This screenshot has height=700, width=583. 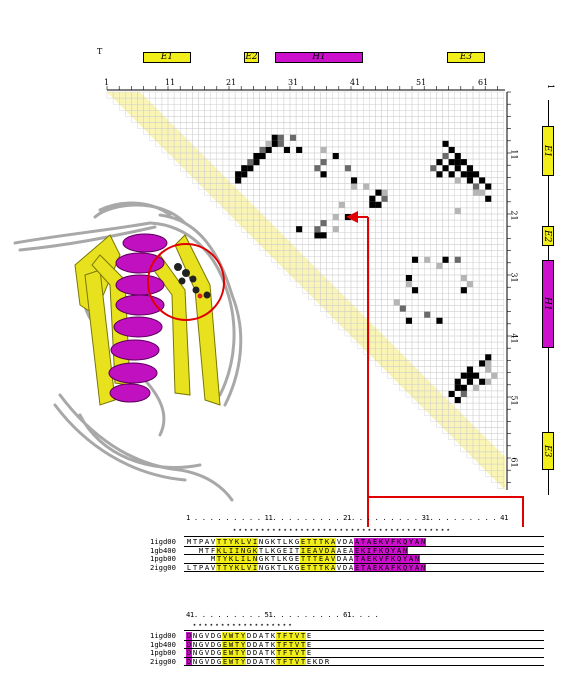 I want to click on alignment-row-name: 1pgb00, so click(x=163, y=558).